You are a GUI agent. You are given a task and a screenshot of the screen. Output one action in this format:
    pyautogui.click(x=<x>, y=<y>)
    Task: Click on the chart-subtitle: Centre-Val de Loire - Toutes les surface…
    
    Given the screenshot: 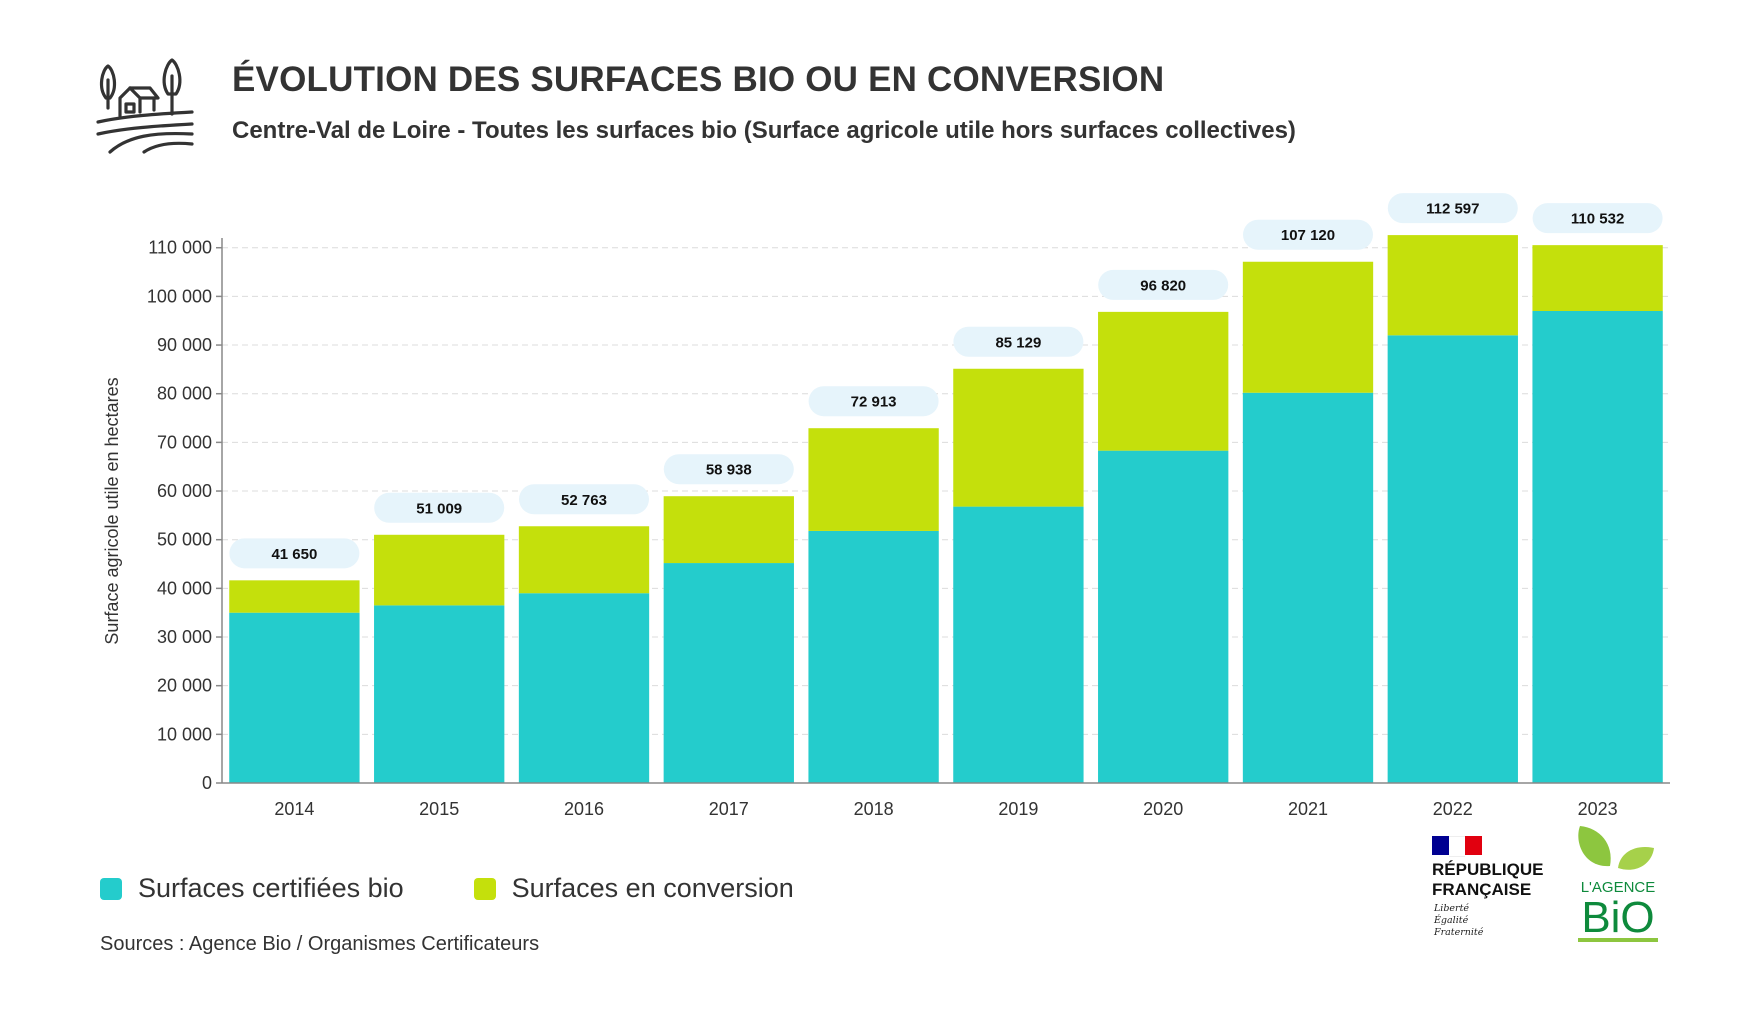 What is the action you would take?
    pyautogui.click(x=764, y=130)
    